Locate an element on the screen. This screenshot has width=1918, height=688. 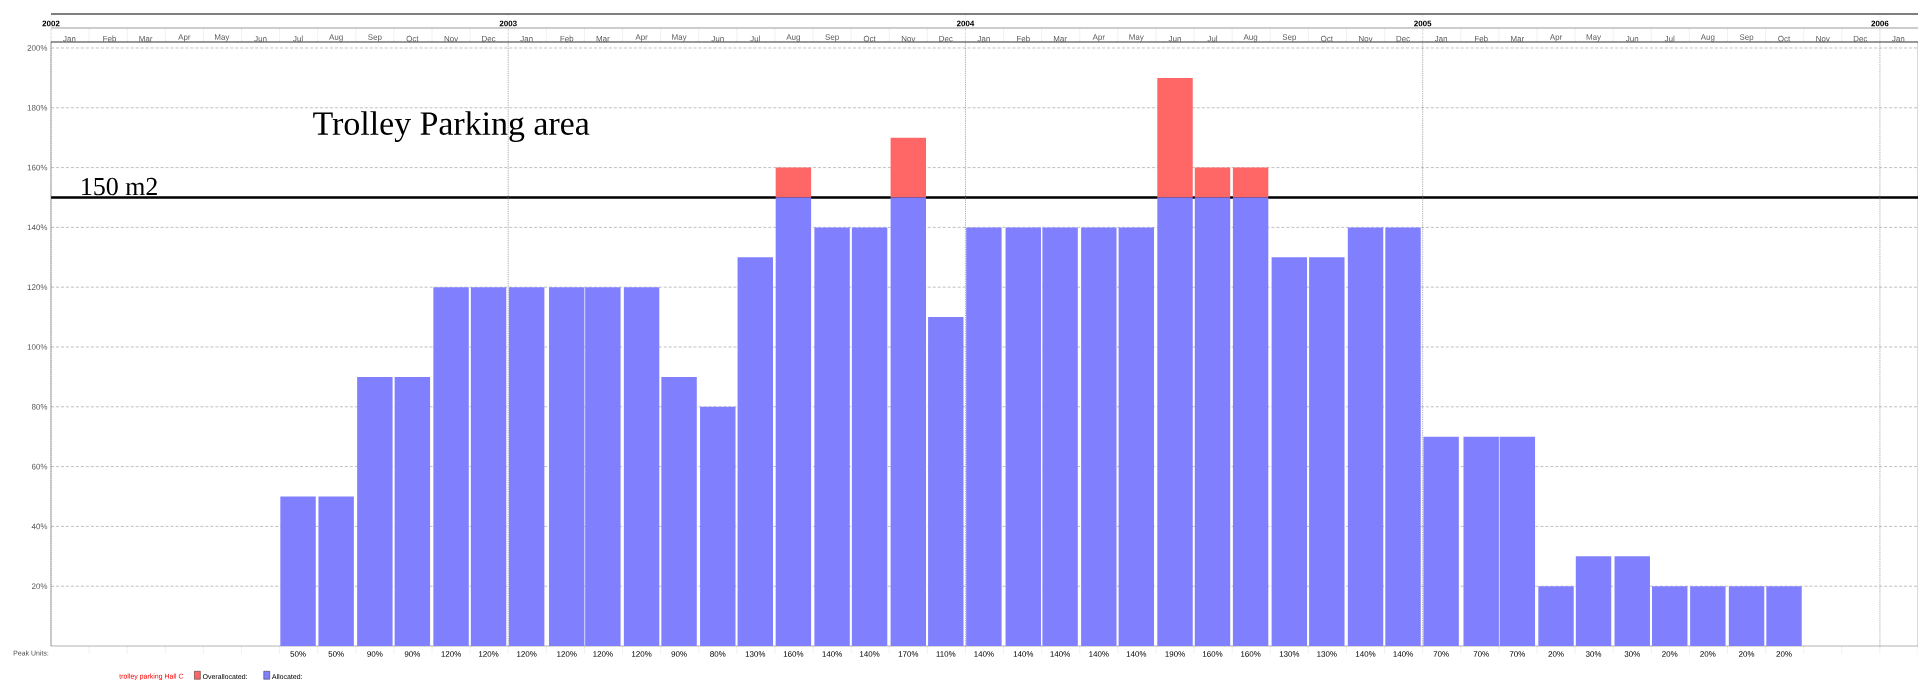
text: Trolley Parking area is located at coordinates (451, 126).